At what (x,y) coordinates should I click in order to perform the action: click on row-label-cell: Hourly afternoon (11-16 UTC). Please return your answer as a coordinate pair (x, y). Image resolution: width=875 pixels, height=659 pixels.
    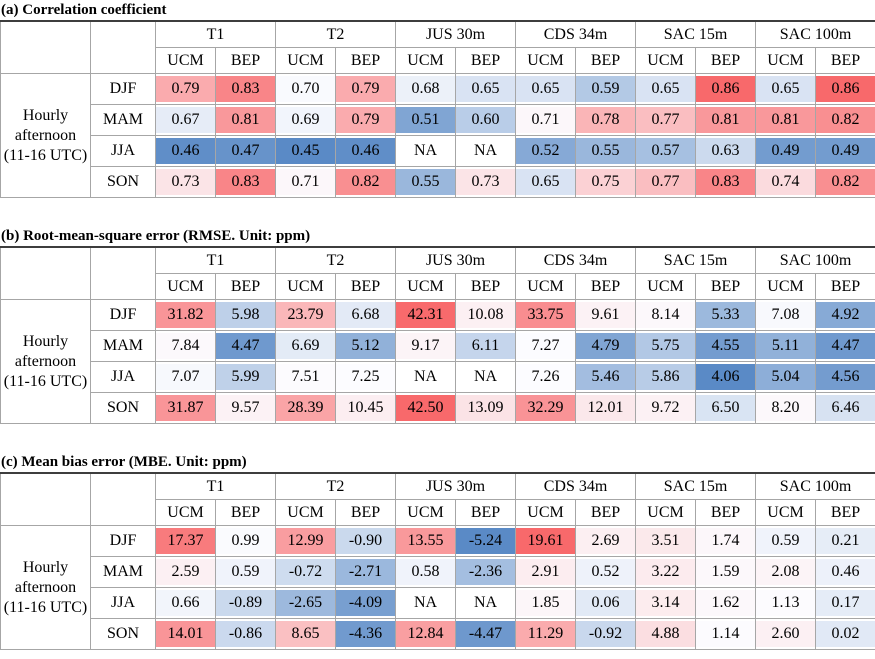
    Looking at the image, I should click on (45, 587).